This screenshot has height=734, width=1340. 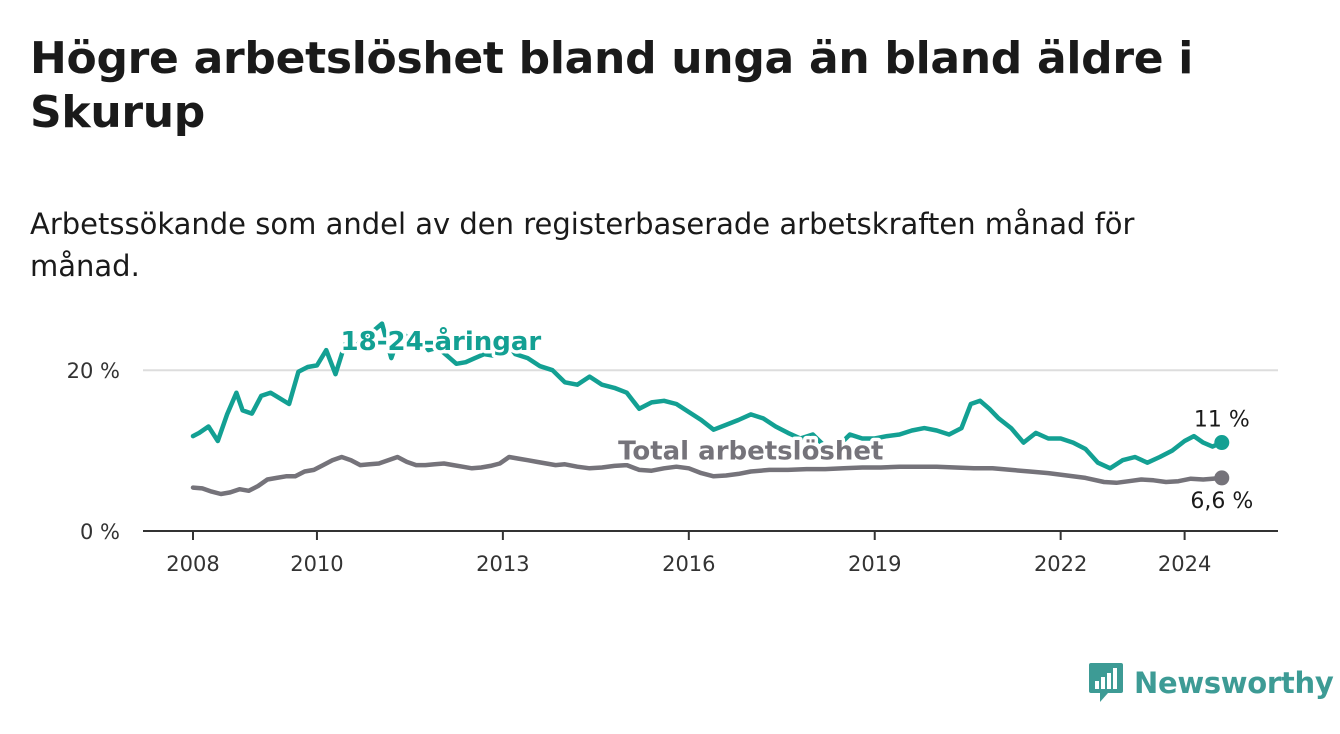 What do you see at coordinates (874, 564) in the screenshot?
I see `x-tick-label: 2019` at bounding box center [874, 564].